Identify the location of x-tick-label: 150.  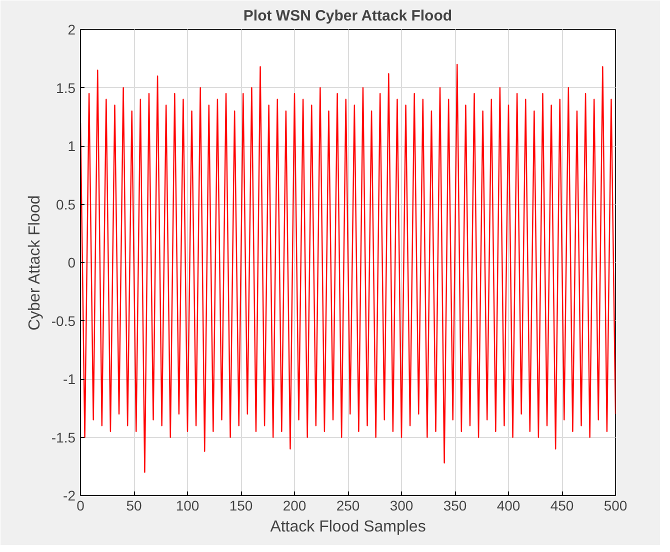
(241, 506).